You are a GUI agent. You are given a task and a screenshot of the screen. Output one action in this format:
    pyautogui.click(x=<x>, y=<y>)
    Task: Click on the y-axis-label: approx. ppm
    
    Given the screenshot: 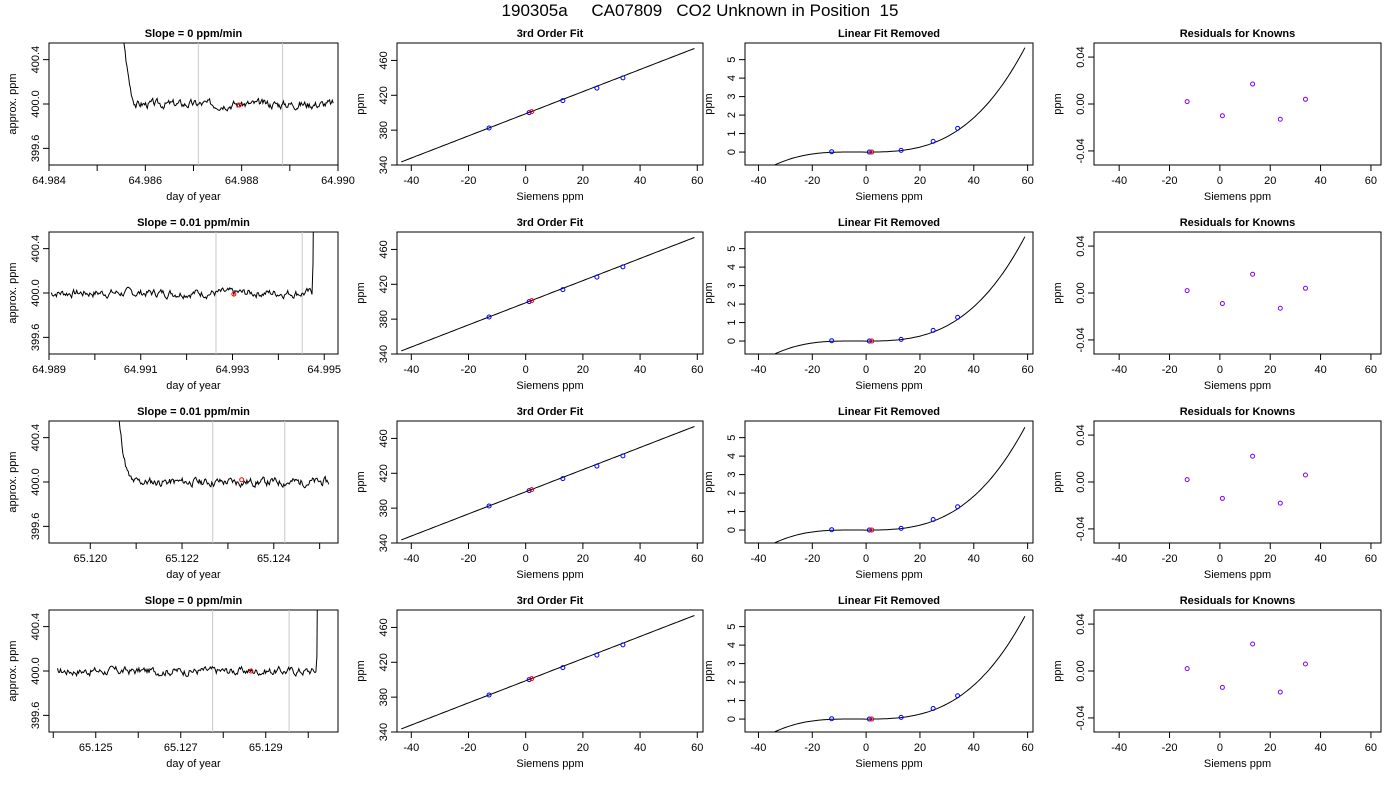 What is the action you would take?
    pyautogui.click(x=13, y=103)
    